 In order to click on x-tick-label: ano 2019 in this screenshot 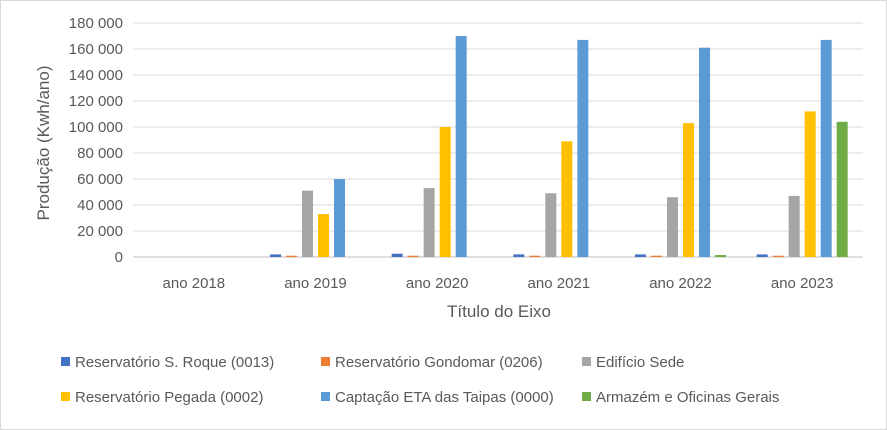, I will do `click(315, 283)`.